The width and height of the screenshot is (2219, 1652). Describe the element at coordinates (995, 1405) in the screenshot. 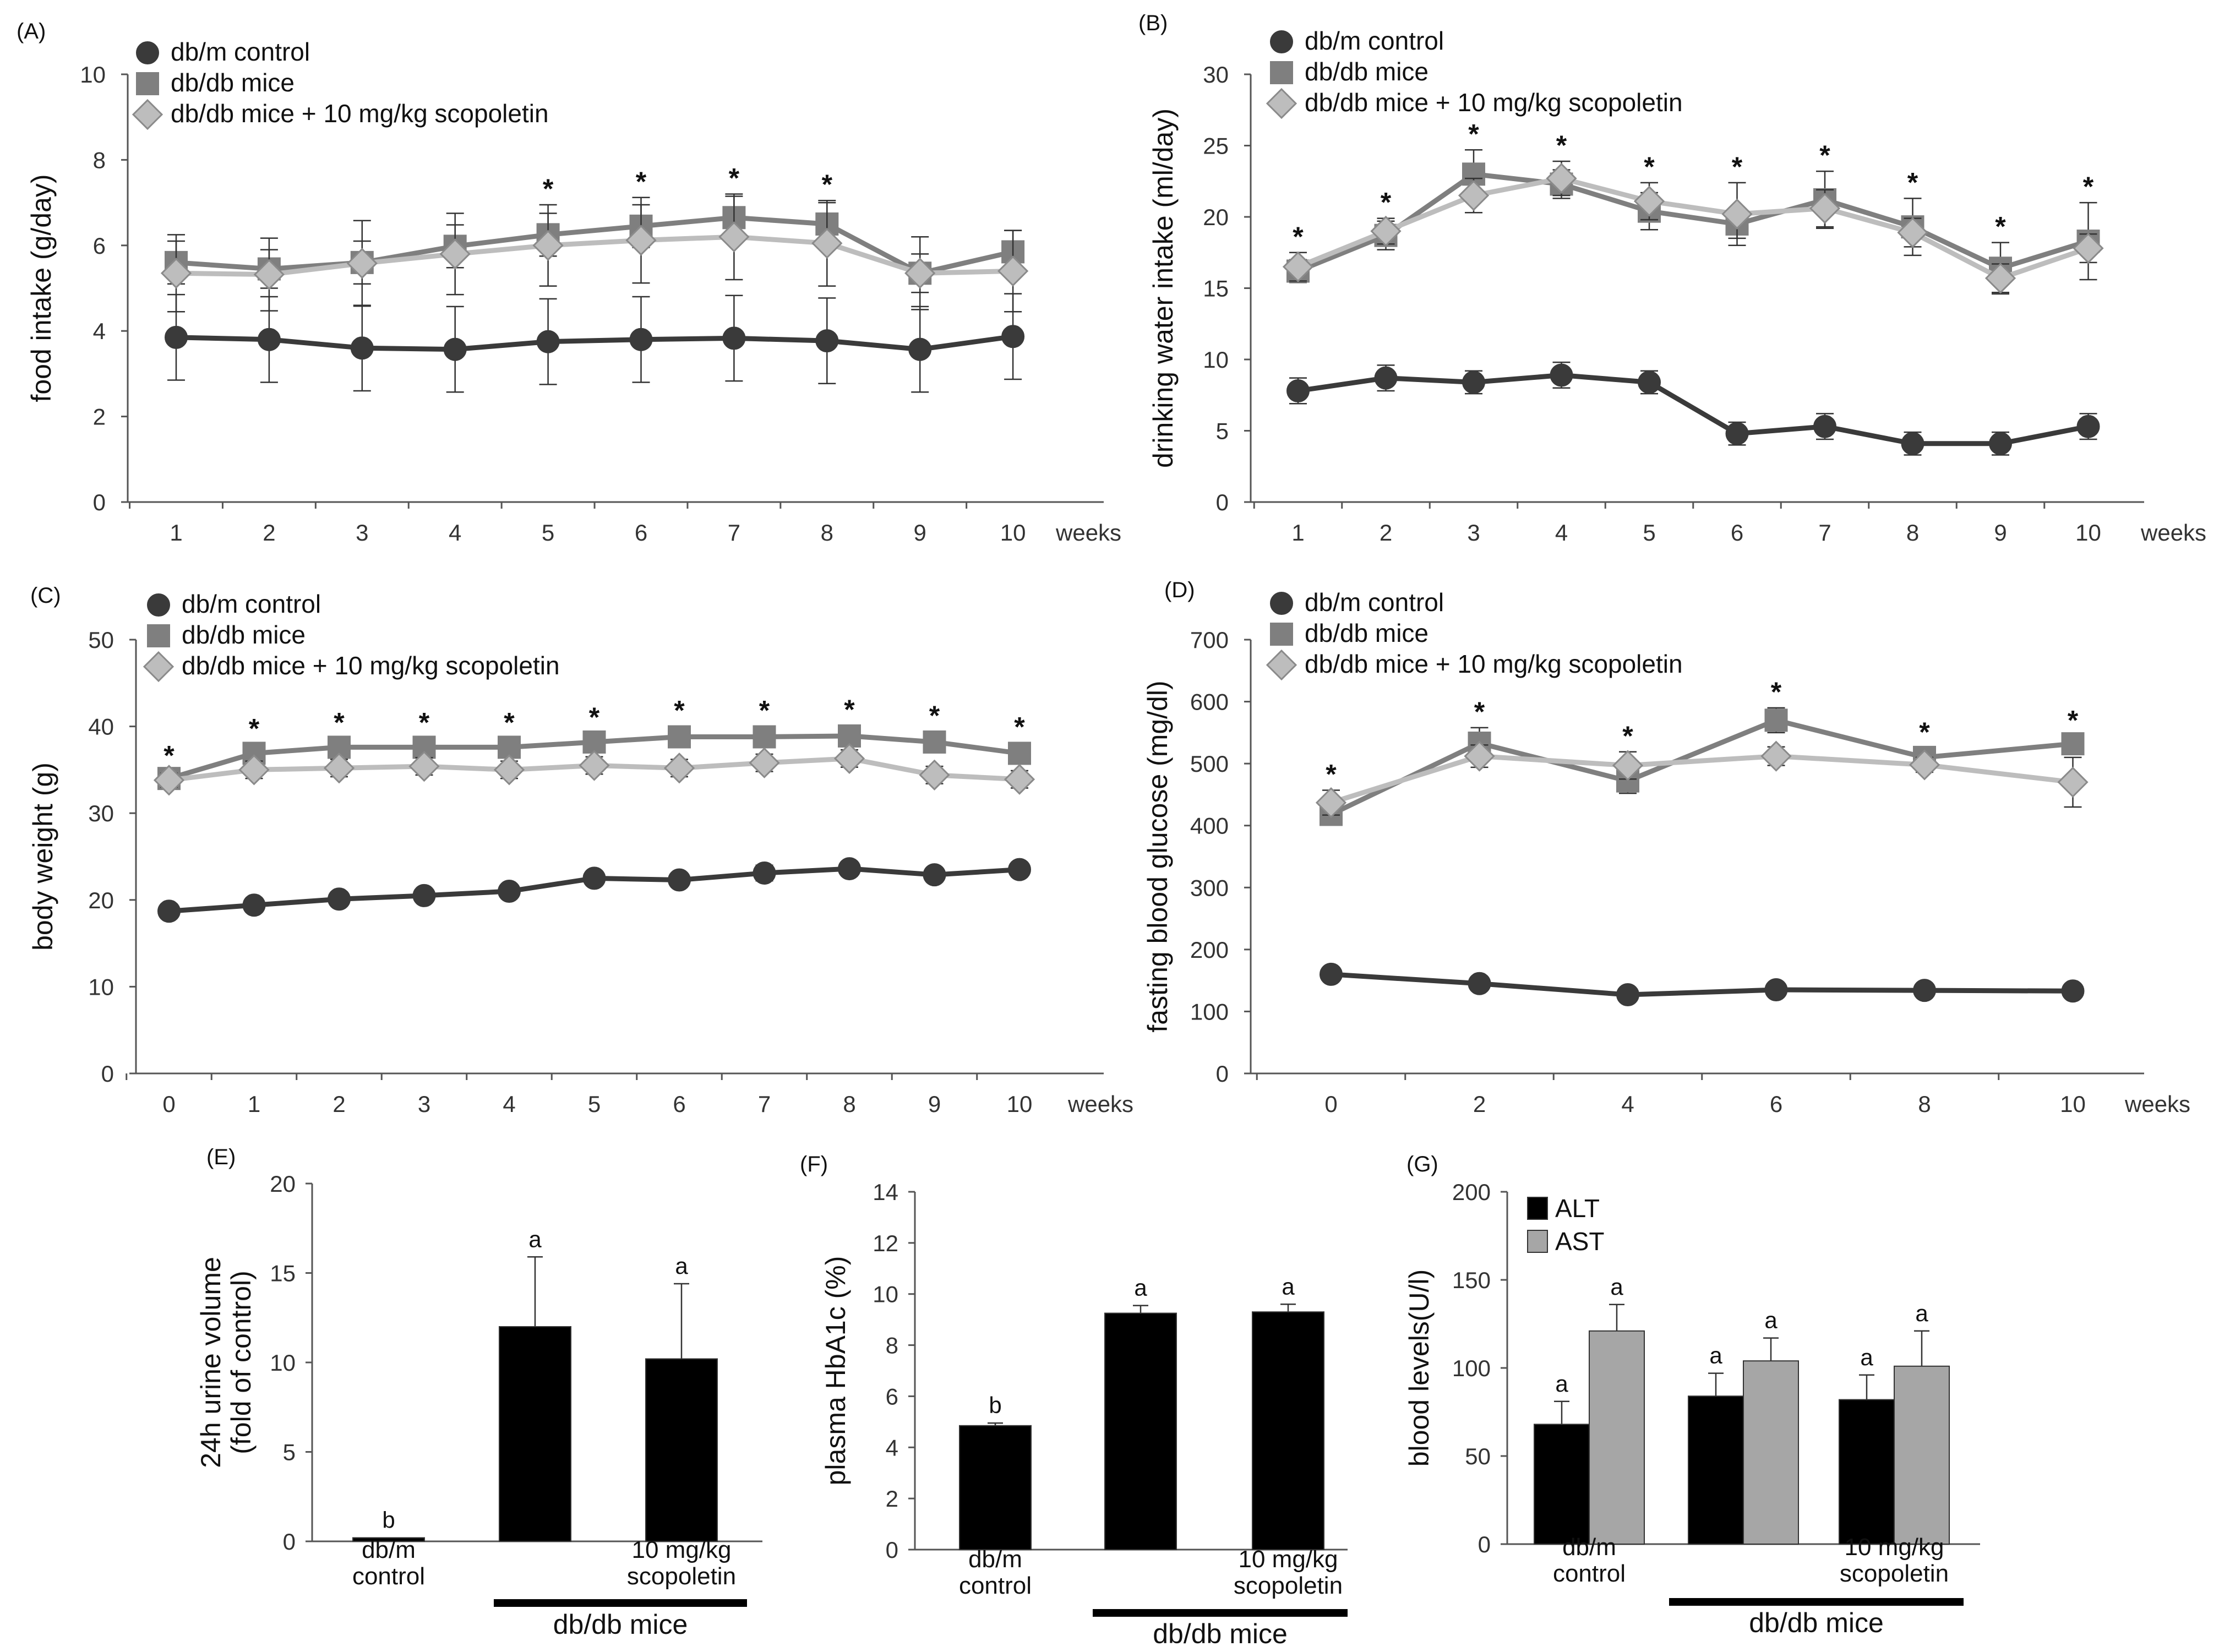

I see `significance-letter: b` at that location.